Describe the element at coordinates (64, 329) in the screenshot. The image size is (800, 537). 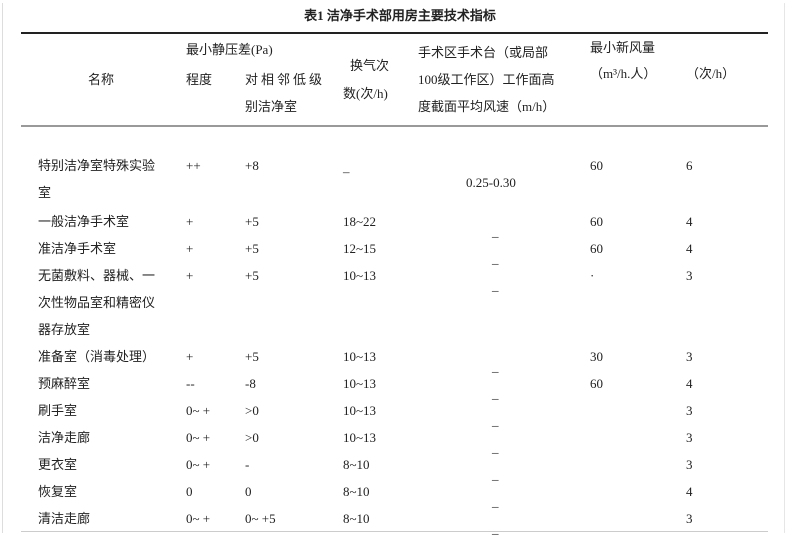
I see `cell-name: 器存放室` at that location.